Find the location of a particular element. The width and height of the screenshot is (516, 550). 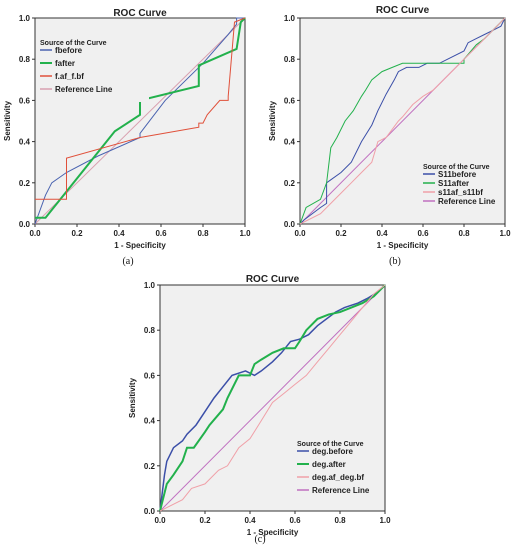

legend-entry: fafter is located at coordinates (65, 63).